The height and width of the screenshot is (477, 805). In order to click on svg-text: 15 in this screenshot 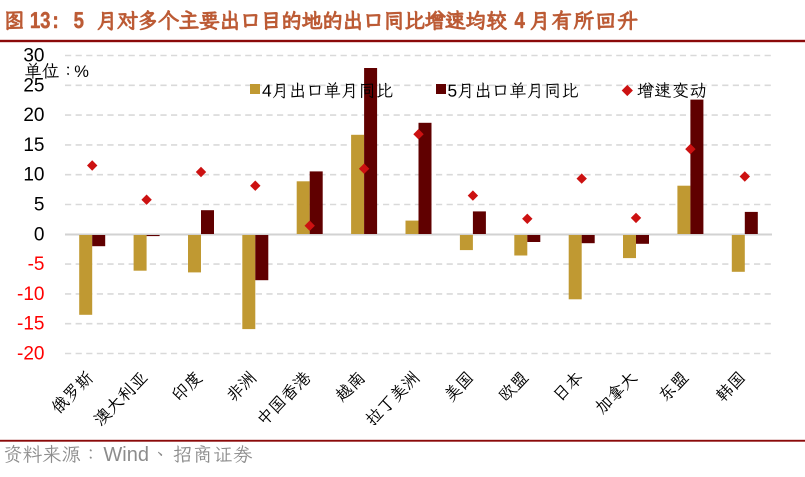, I will do `click(33, 145)`.